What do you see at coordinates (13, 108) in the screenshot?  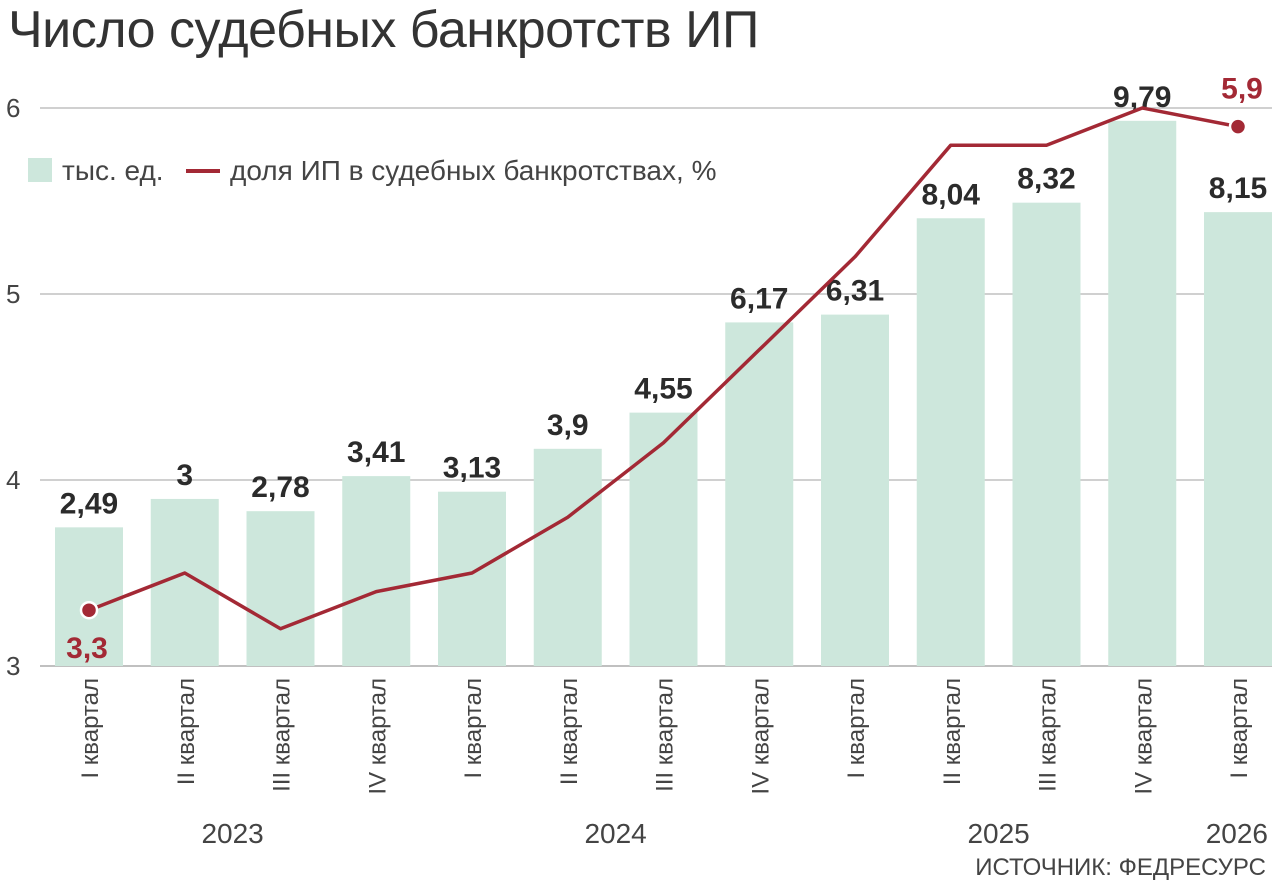 I see `y-tick-label: 6` at bounding box center [13, 108].